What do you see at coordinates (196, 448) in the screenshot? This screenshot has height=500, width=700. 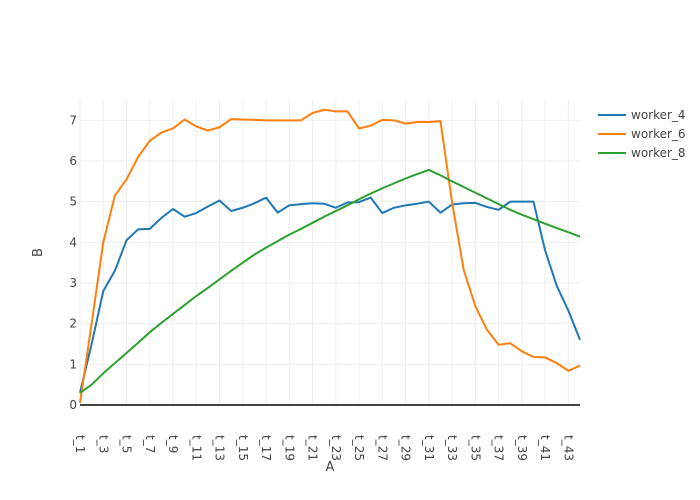 I see `x-tick-label: t_11` at bounding box center [196, 448].